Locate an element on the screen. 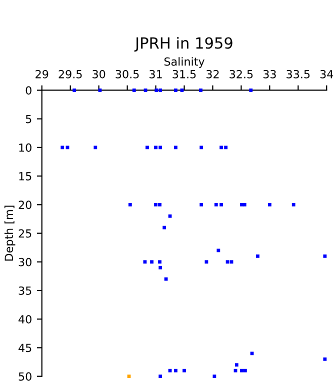 This screenshot has height=384, width=335. x-tick-label: 31 is located at coordinates (156, 74).